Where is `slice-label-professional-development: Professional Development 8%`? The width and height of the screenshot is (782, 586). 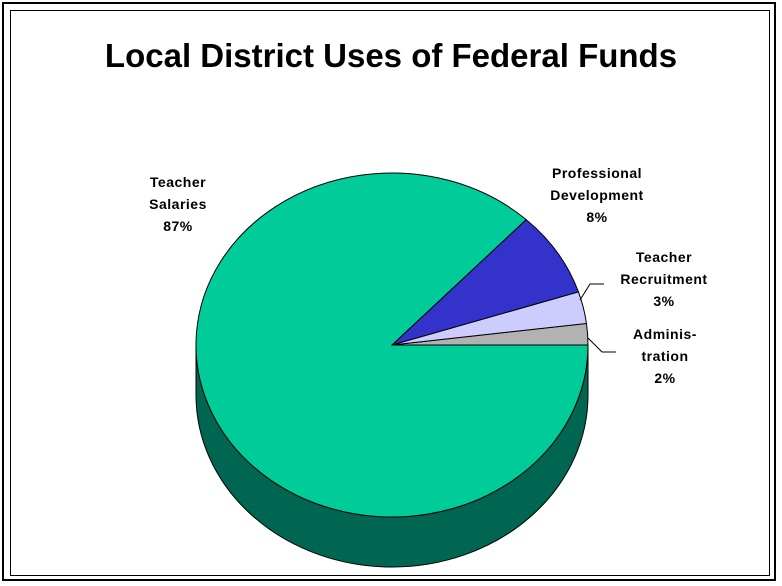
slice-label-professional-development: Professional Development 8% is located at coordinates (596, 195).